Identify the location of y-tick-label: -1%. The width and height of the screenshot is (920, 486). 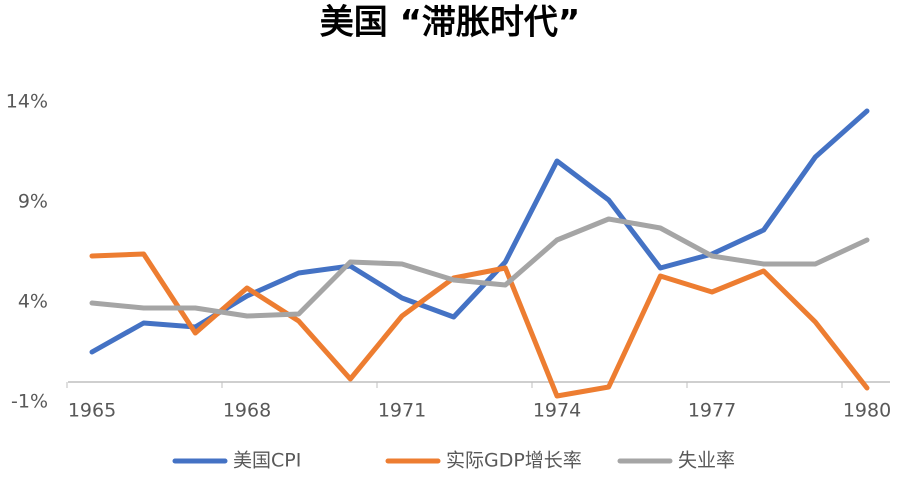
(29, 402).